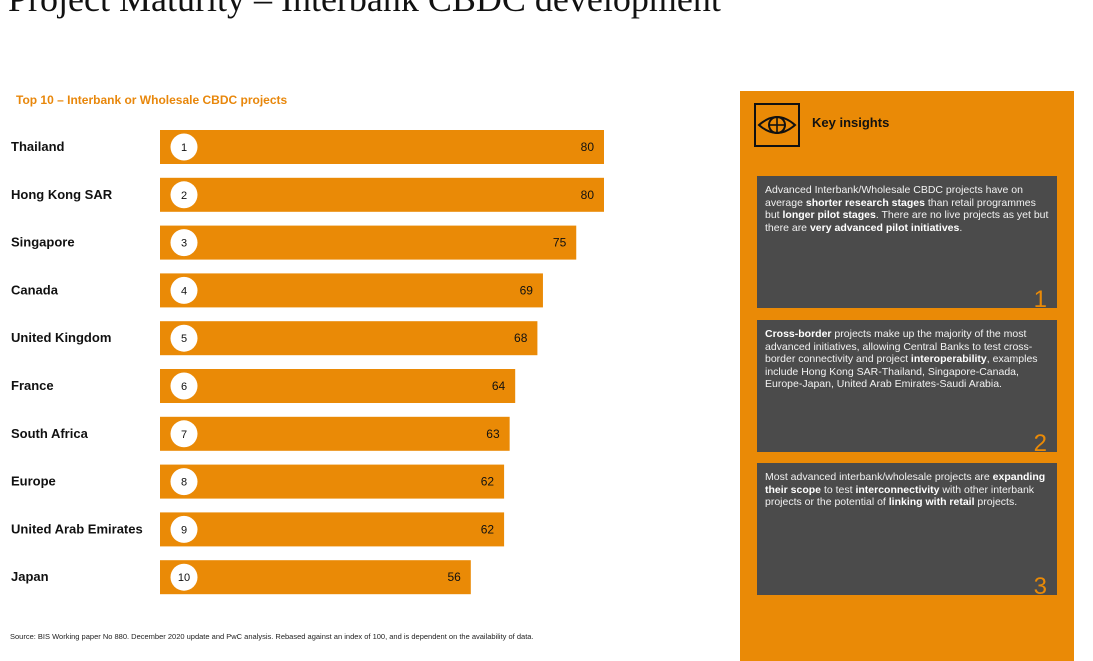  What do you see at coordinates (43, 242) in the screenshot?
I see `category-label: Singapore` at bounding box center [43, 242].